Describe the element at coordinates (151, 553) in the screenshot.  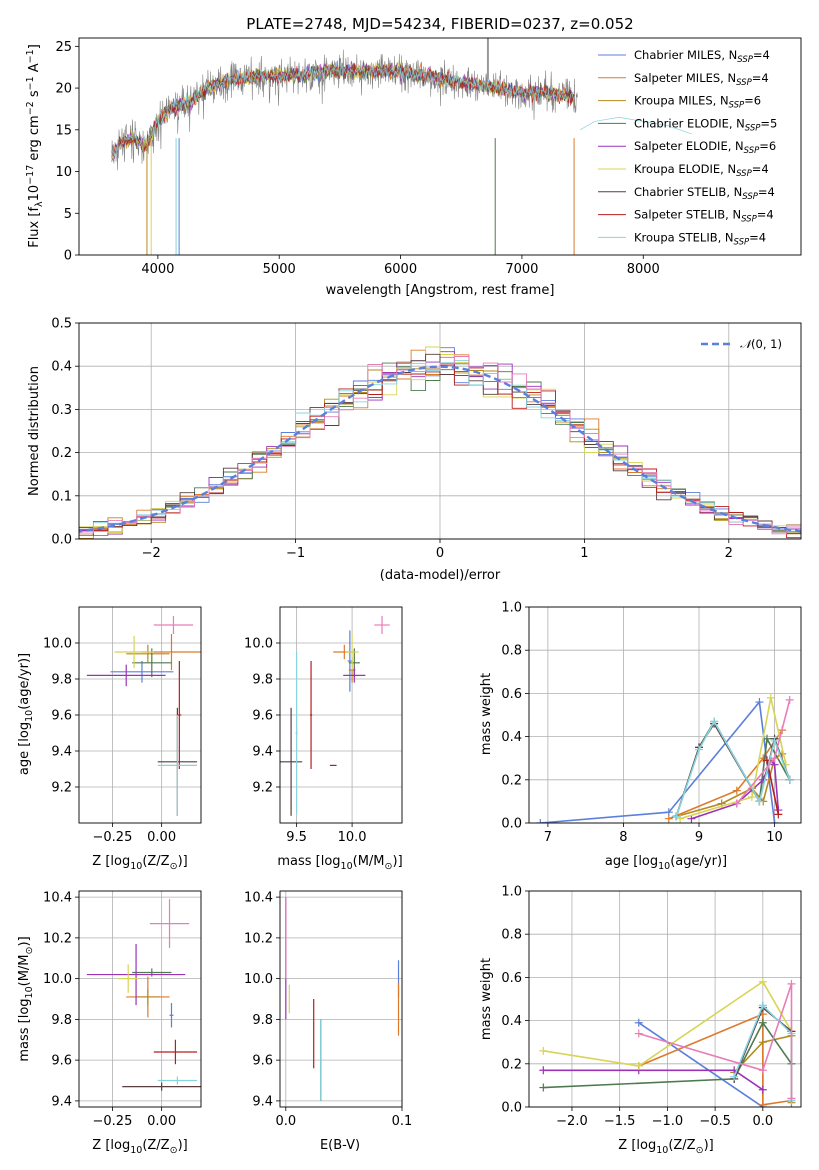
I see `residuals-xtick-label: −2` at that location.